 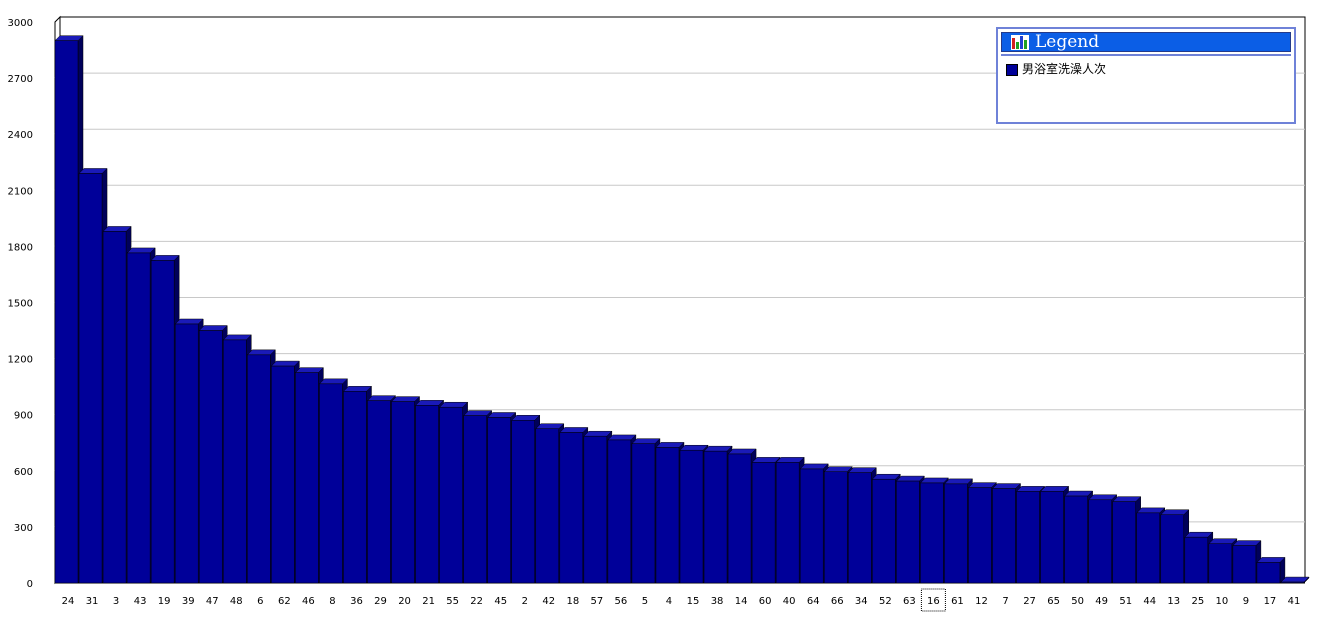 I want to click on bar, so click(x=1271, y=570).